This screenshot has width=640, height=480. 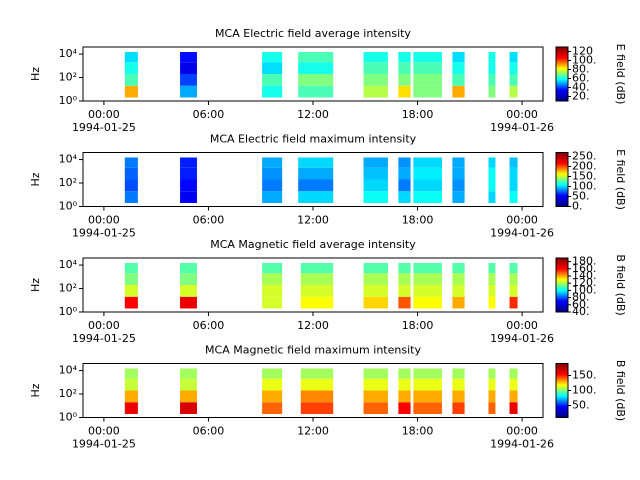 What do you see at coordinates (581, 196) in the screenshot?
I see `colorbar-tick-label: 50.` at bounding box center [581, 196].